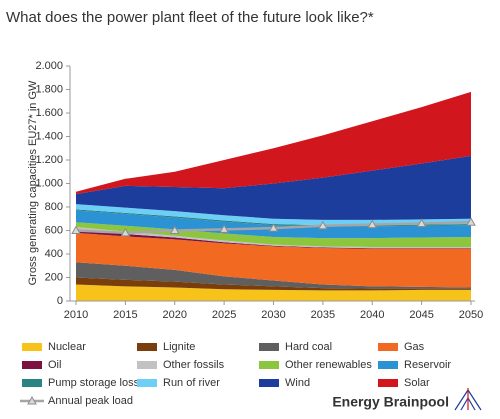 The width and height of the screenshot is (500, 419). Describe the element at coordinates (179, 347) in the screenshot. I see `legend-label: Lignite` at that location.